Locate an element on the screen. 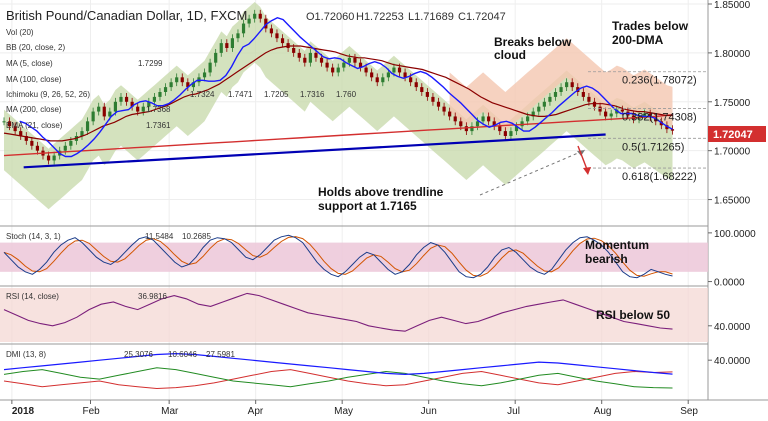 This screenshot has width=768, height=421. y-tick-label: 40.0000 is located at coordinates (732, 327).